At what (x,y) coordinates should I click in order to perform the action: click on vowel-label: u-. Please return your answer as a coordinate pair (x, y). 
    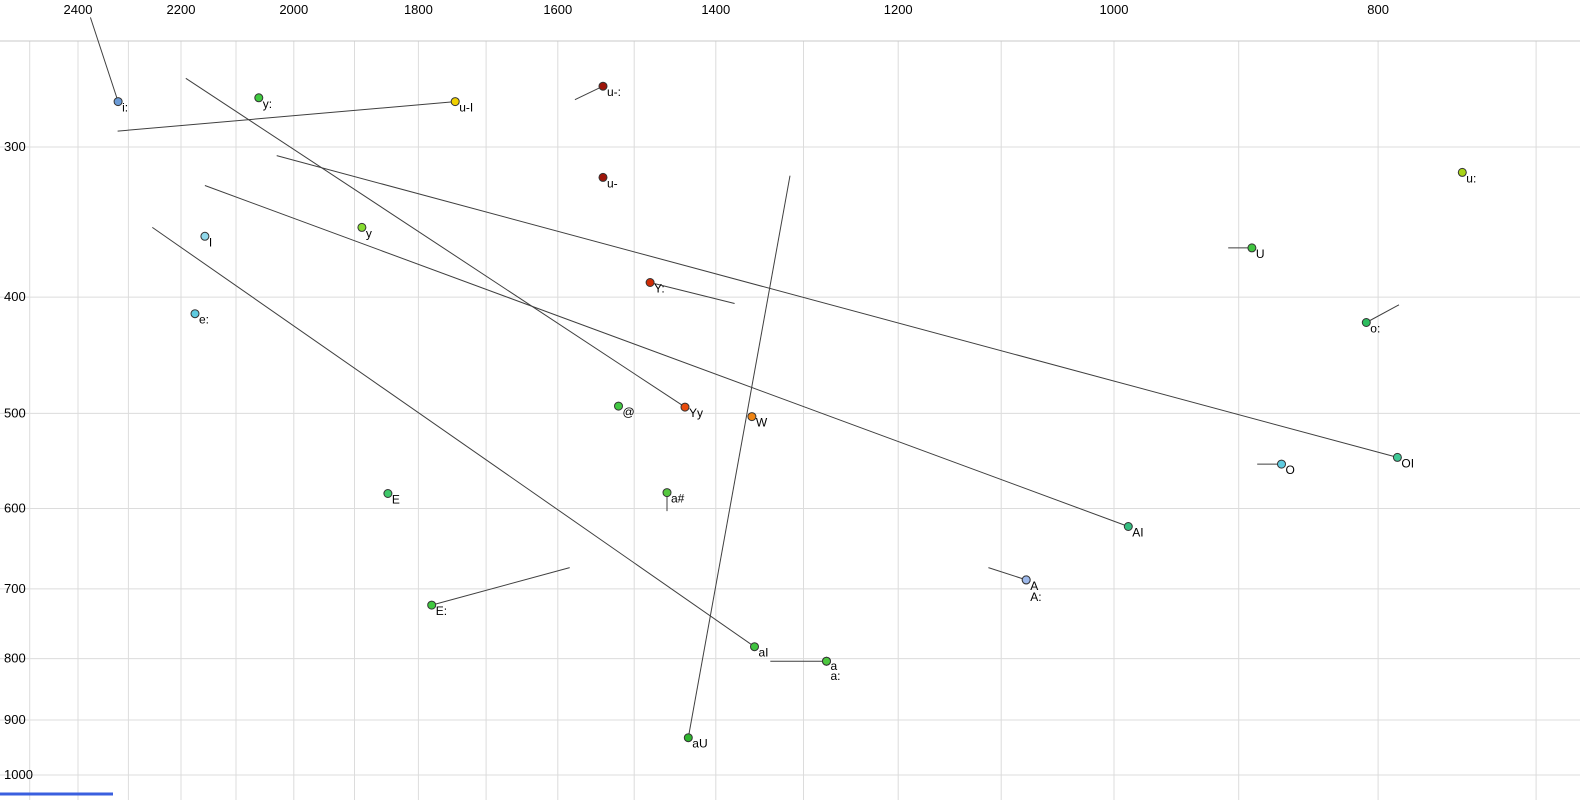
    Looking at the image, I should click on (612, 183).